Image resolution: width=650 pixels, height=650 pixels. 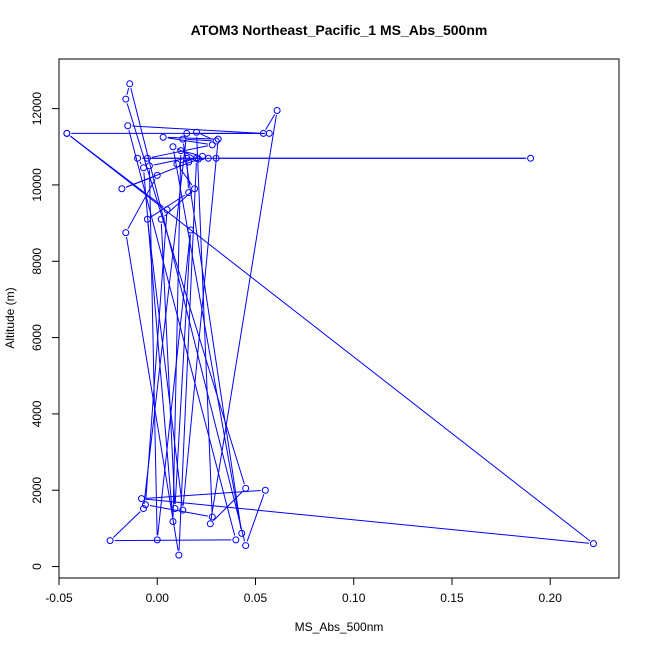 I want to click on y-axis: 0 2000 4000 6000 8000 10000 12000, so click(x=45, y=331).